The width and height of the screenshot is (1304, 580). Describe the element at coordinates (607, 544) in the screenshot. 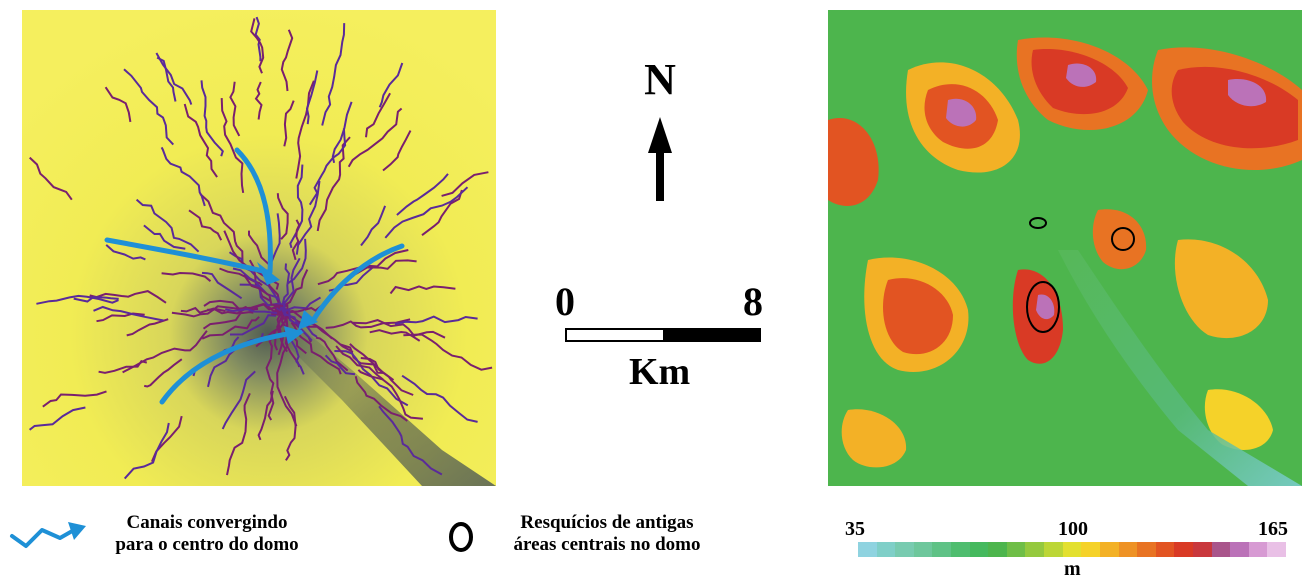

I see `legend-remnants-line2: áreas centrais no domo` at that location.